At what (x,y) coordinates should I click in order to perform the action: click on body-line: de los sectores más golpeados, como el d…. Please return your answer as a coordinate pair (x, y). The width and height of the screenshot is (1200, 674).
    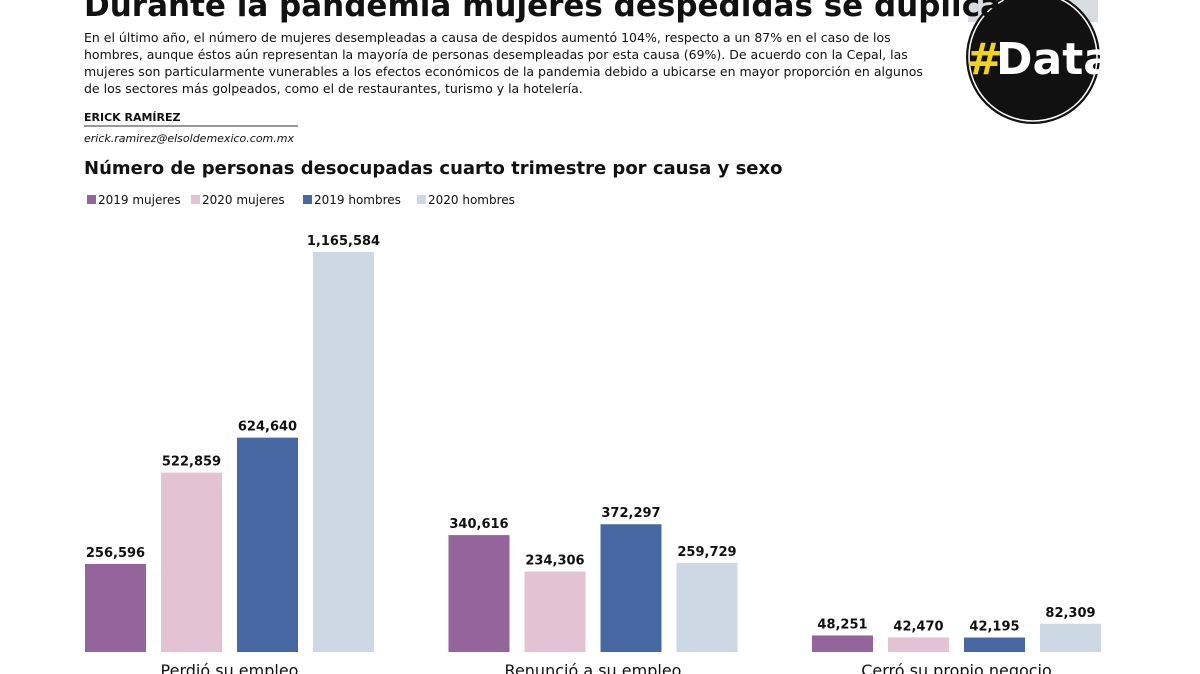
    Looking at the image, I should click on (333, 88).